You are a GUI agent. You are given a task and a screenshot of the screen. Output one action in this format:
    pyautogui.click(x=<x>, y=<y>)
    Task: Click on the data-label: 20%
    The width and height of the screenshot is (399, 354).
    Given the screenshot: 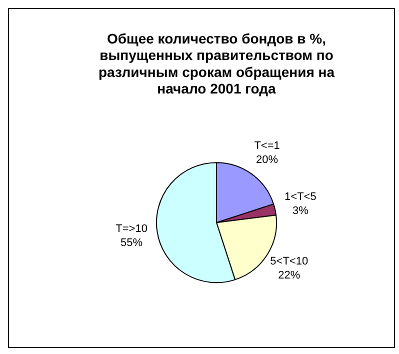 What is the action you would take?
    pyautogui.click(x=267, y=160)
    